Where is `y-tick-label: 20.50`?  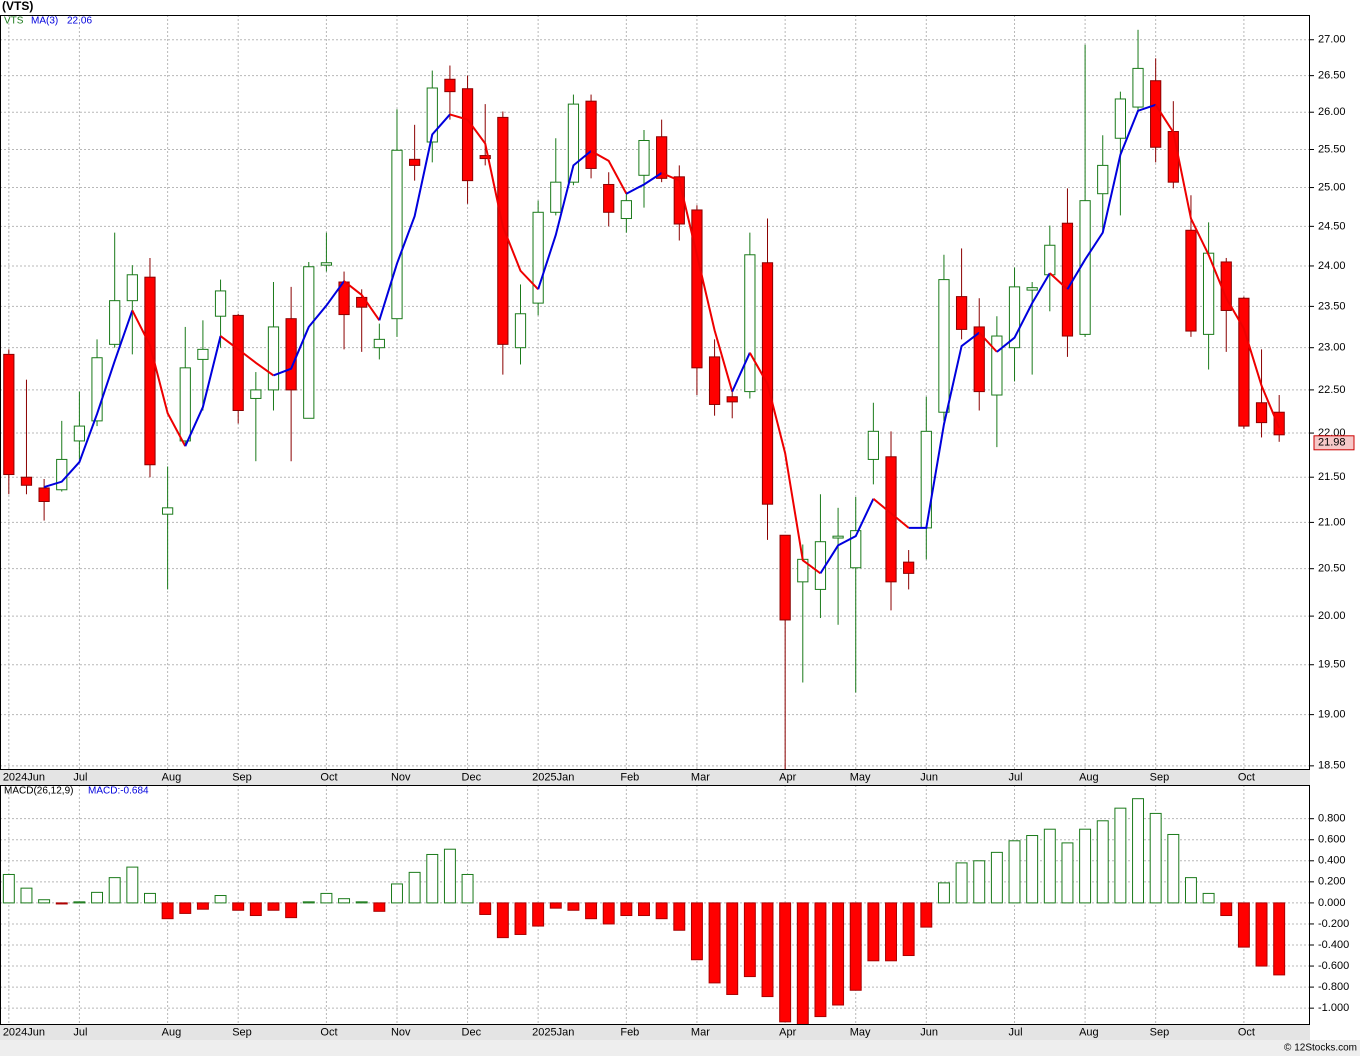 y-tick-label: 20.50 is located at coordinates (1332, 569).